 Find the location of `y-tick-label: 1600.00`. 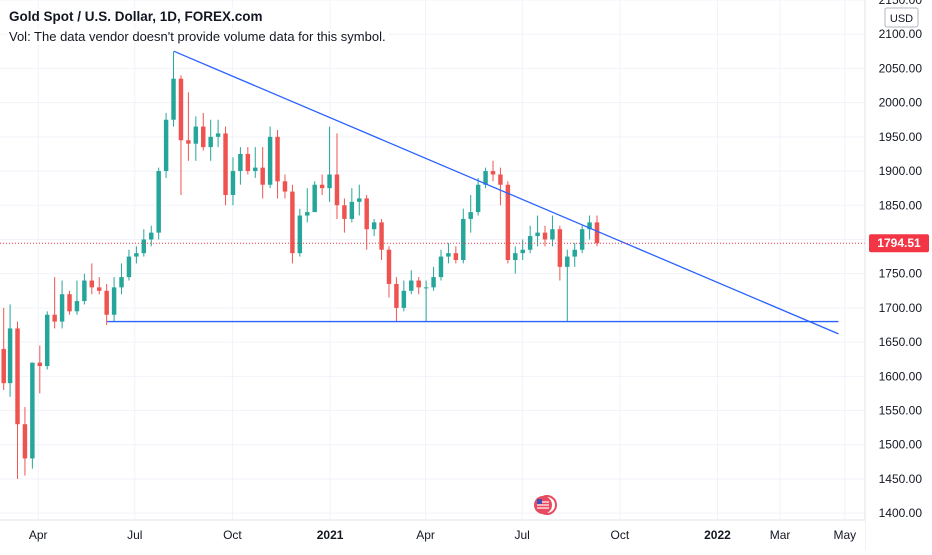

y-tick-label: 1600.00 is located at coordinates (901, 376).